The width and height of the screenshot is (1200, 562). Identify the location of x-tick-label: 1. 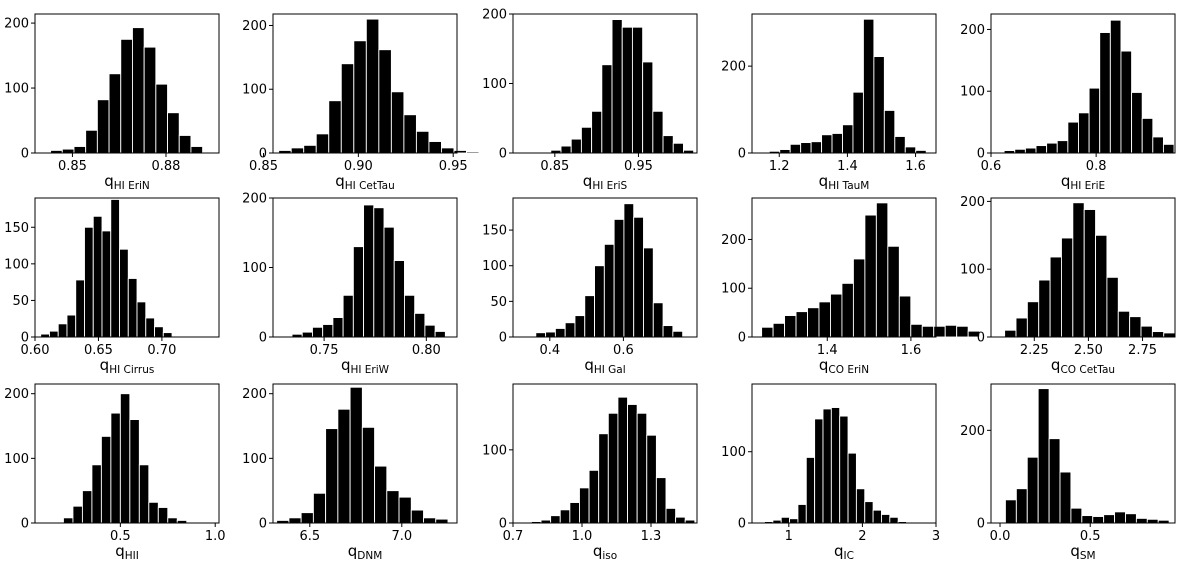
(789, 536).